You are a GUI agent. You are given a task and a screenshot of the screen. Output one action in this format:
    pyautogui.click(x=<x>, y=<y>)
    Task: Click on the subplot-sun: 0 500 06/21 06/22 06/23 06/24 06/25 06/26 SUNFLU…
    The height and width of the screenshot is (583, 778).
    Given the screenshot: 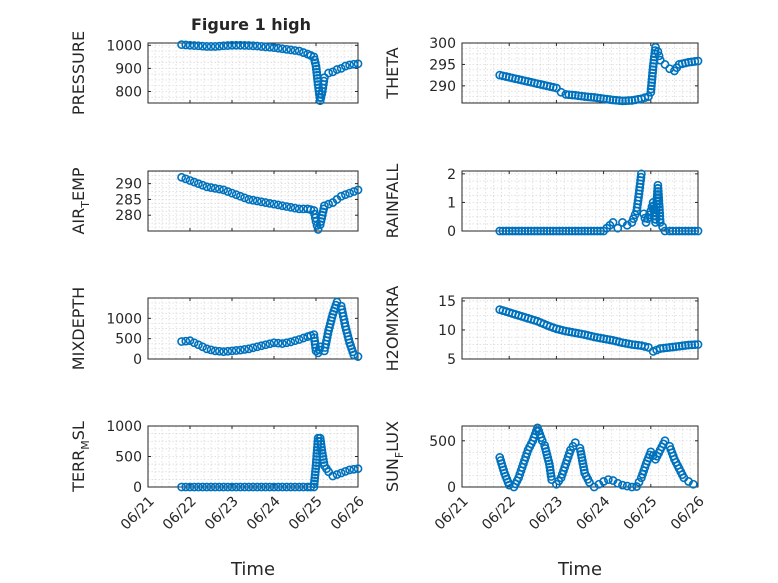 What is the action you would take?
    pyautogui.click(x=545, y=500)
    